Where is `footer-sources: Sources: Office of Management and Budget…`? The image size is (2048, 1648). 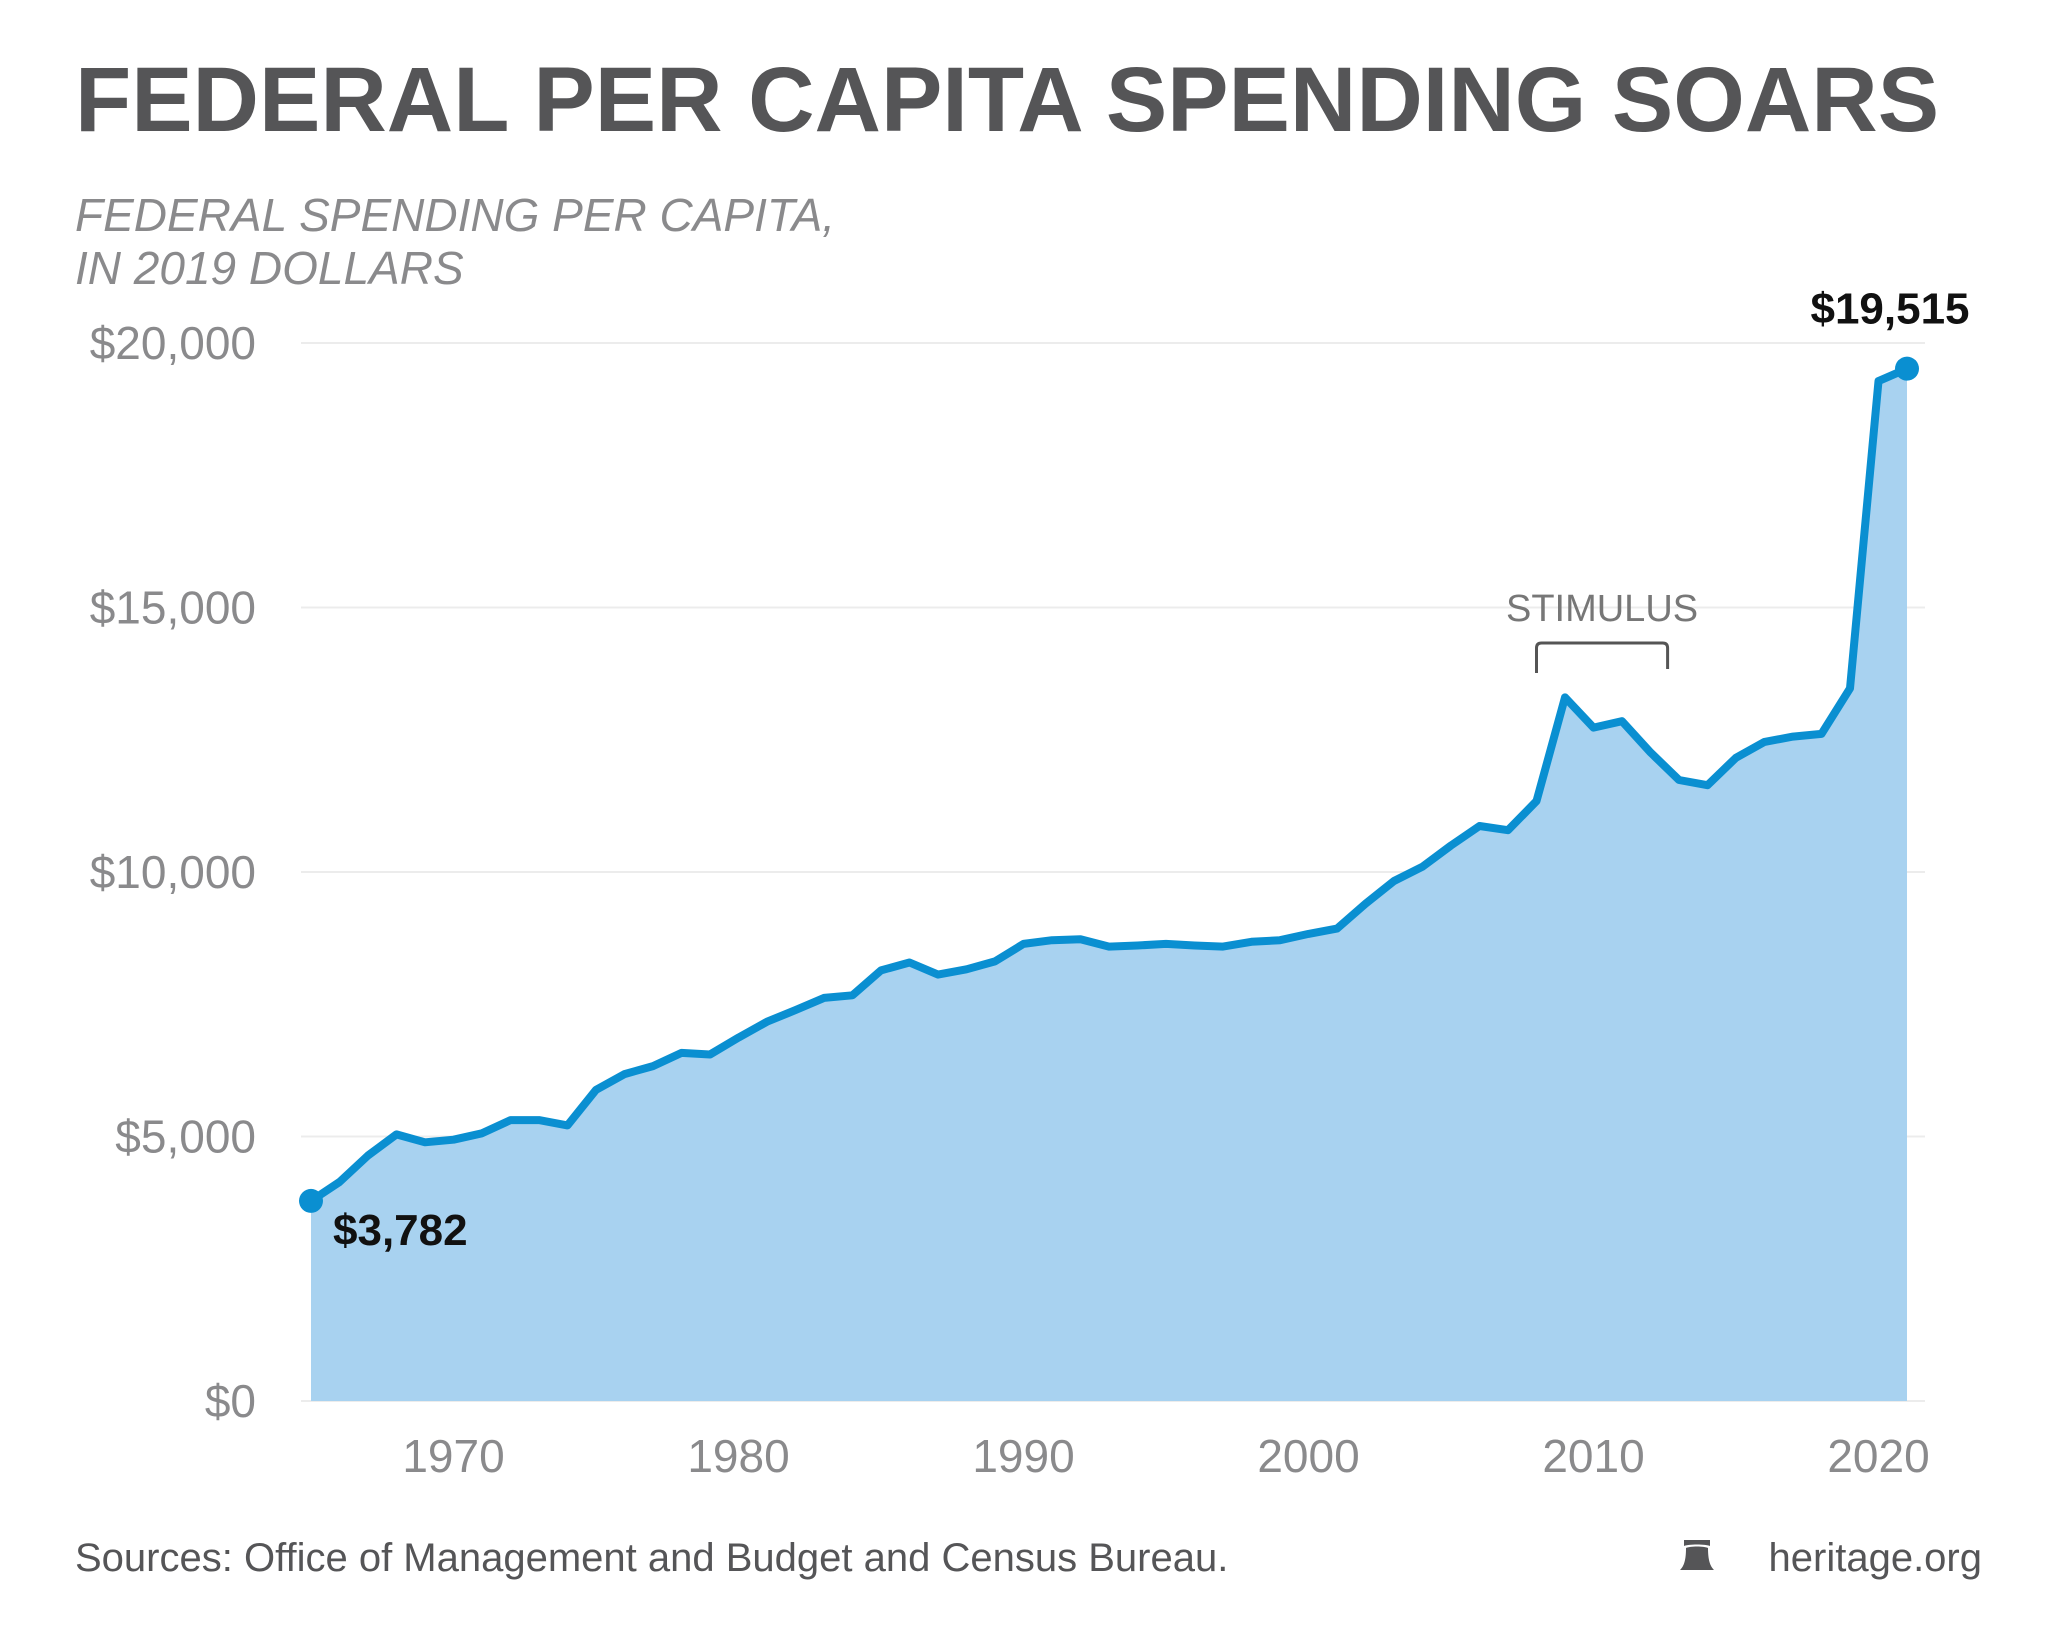 footer-sources: Sources: Office of Management and Budget… is located at coordinates (651, 1558).